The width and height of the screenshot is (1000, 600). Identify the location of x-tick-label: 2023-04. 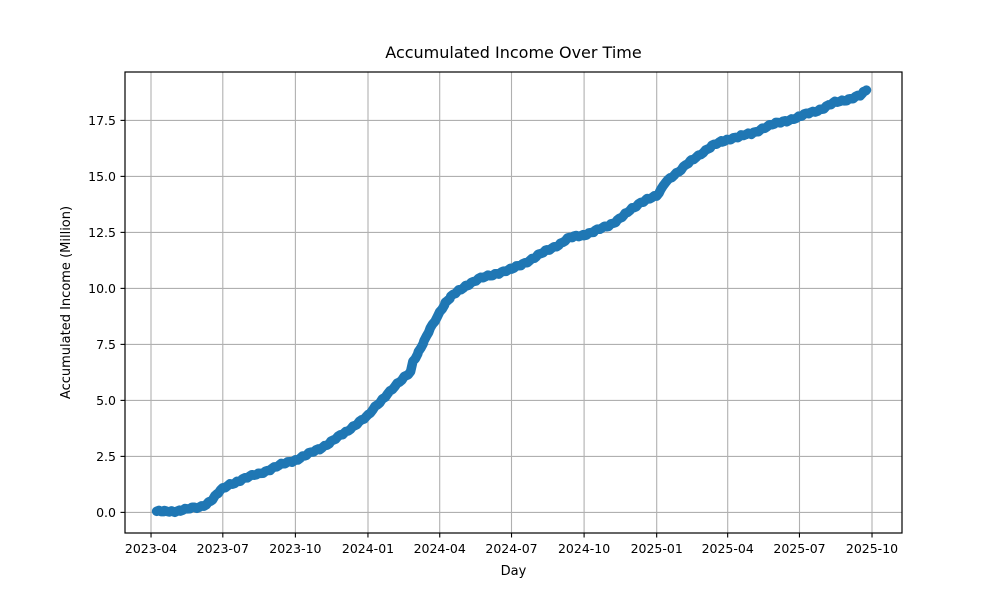
(151, 548).